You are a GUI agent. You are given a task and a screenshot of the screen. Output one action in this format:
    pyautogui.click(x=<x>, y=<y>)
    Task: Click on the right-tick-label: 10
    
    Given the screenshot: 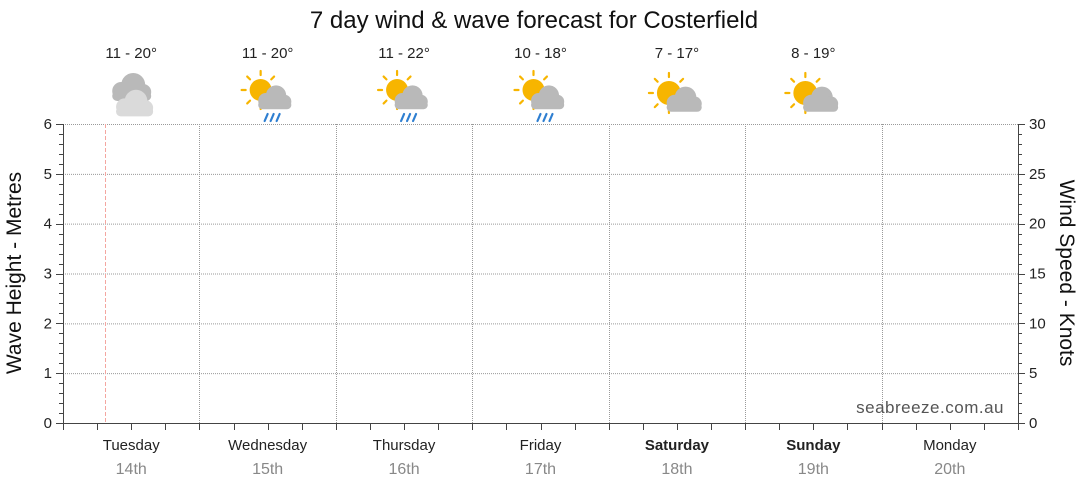 What is the action you would take?
    pyautogui.click(x=1037, y=323)
    